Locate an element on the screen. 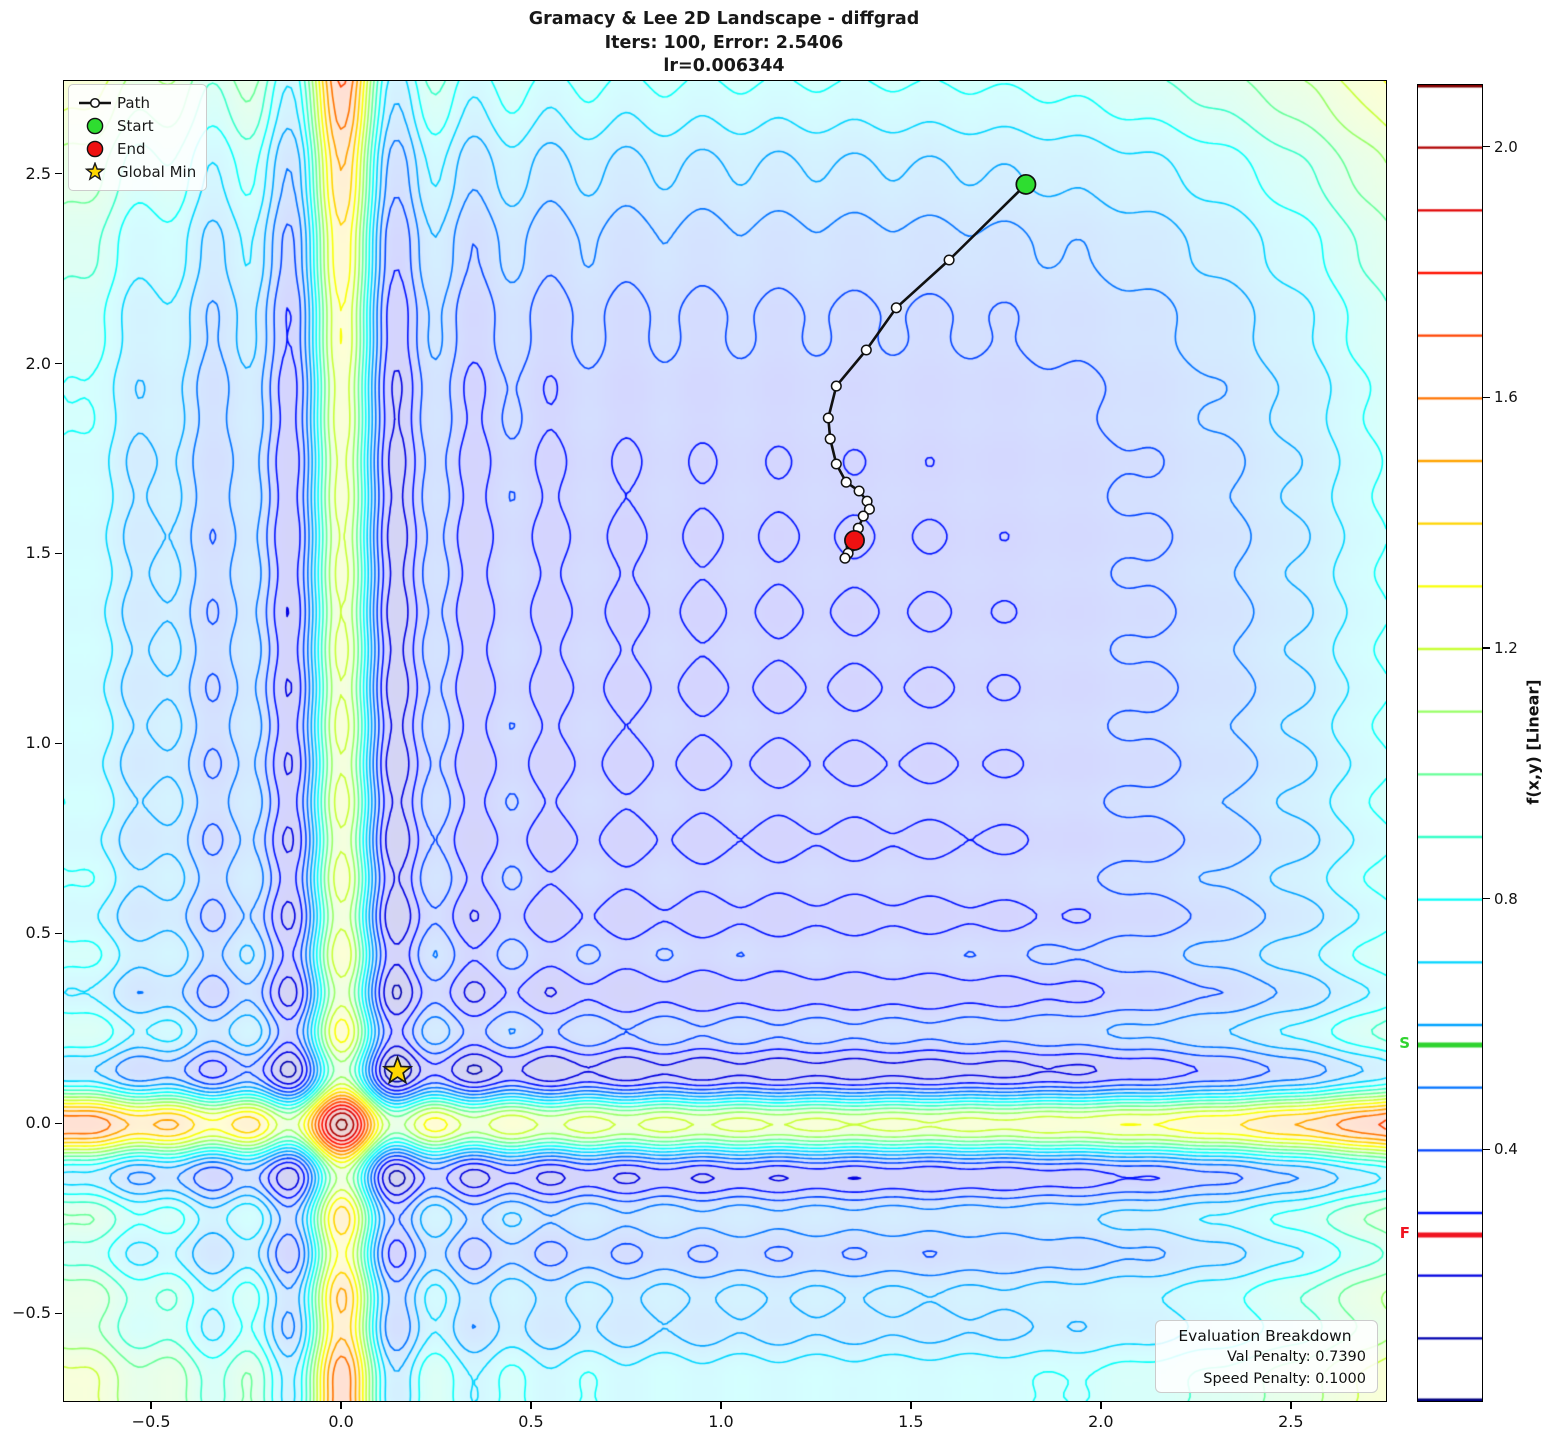 This screenshot has width=1553, height=1444. colorbar-canvas is located at coordinates (1450, 743).